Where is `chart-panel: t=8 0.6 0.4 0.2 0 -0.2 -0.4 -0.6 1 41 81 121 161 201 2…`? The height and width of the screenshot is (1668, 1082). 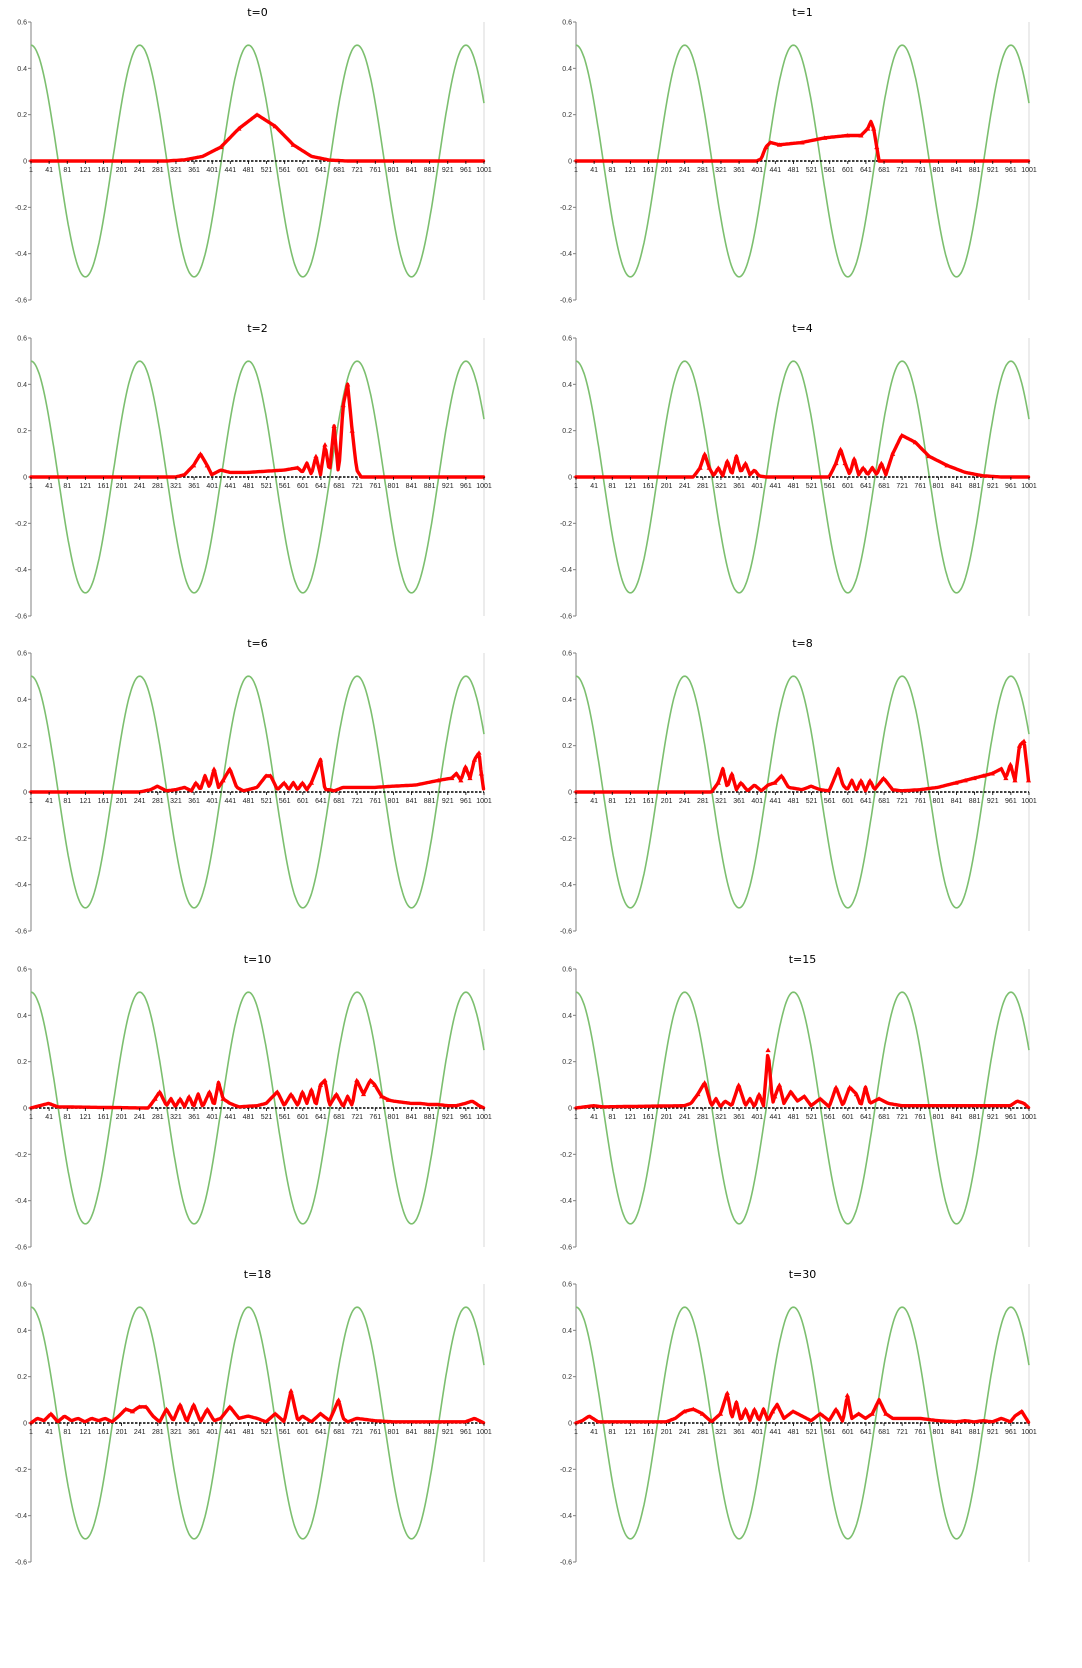
chart-panel: t=8 0.6 0.4 0.2 0 -0.2 -0.4 -0.6 1 41 81 121 161 201 2… is located at coordinates (810, 798).